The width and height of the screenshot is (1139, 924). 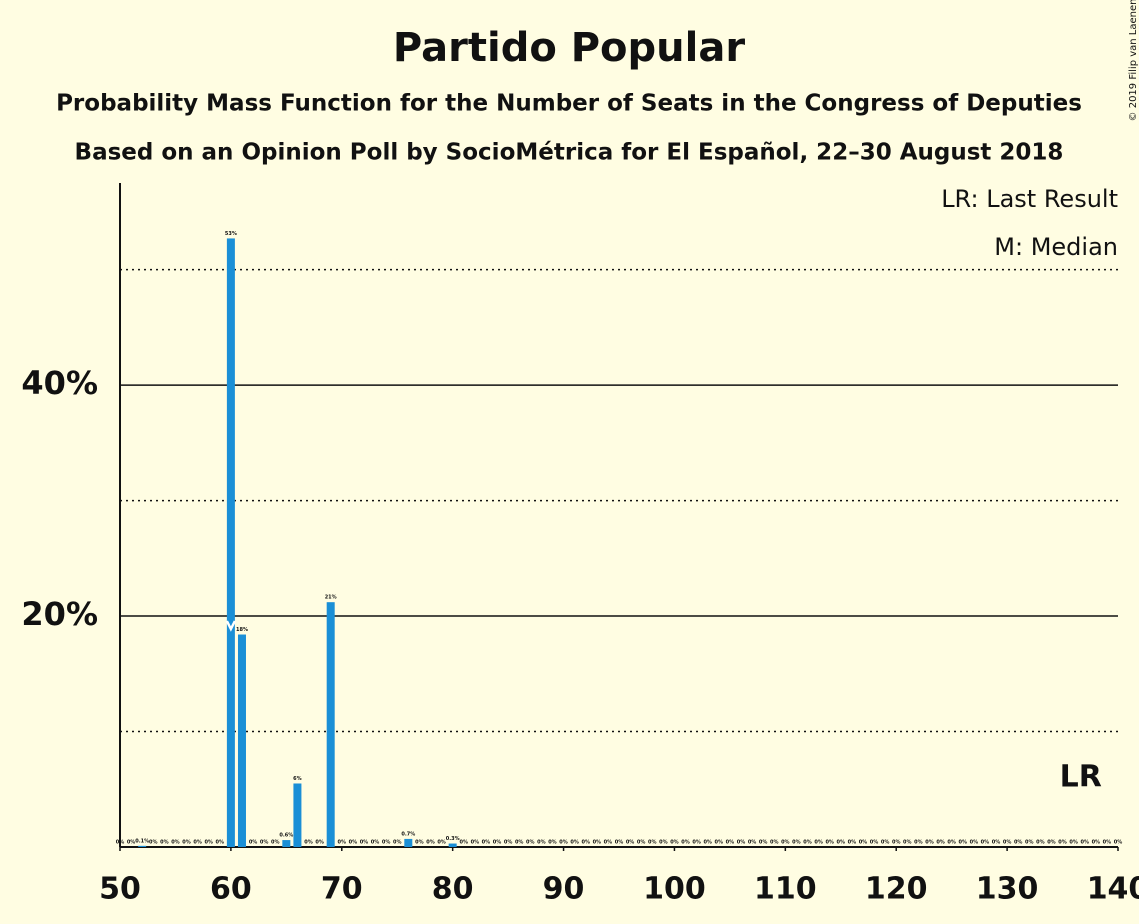 I want to click on value-label: 6%, so click(x=297, y=779).